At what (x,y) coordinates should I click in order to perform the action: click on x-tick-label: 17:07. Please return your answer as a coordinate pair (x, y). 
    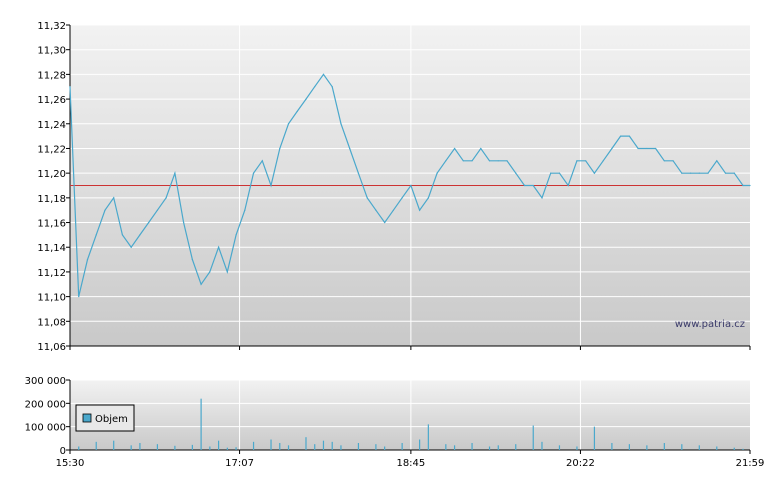
    Looking at the image, I should click on (239, 463).